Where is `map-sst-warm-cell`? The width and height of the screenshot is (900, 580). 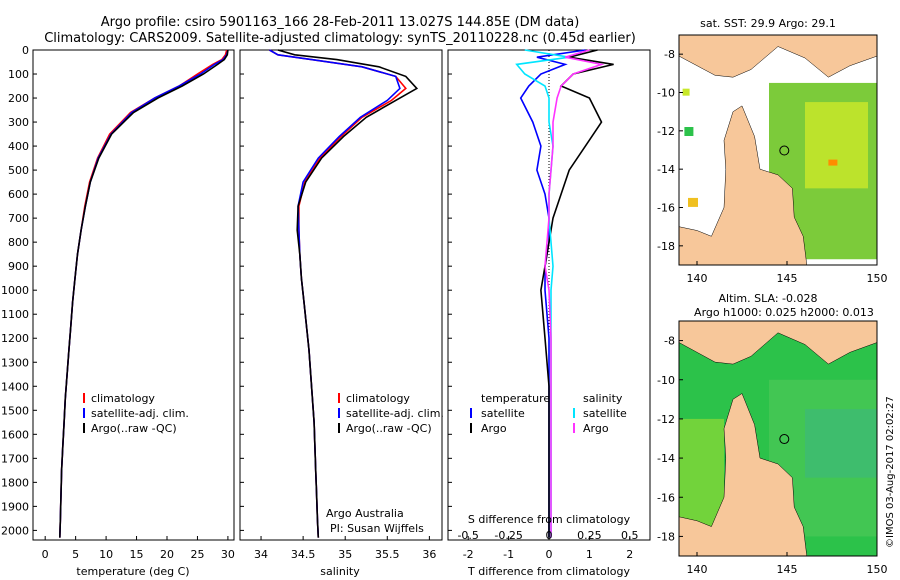 map-sst-warm-cell is located at coordinates (833, 162).